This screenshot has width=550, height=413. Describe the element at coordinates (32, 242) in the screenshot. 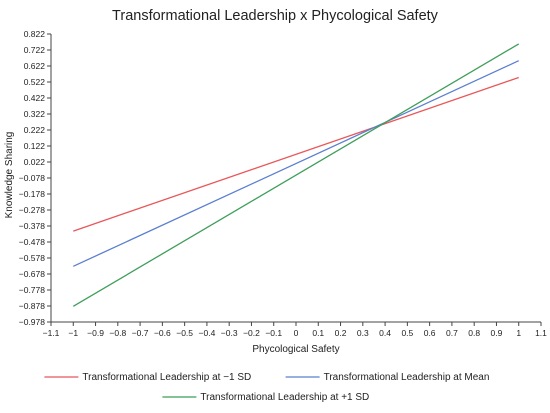

I see `y-tick-label: −0.478` at that location.